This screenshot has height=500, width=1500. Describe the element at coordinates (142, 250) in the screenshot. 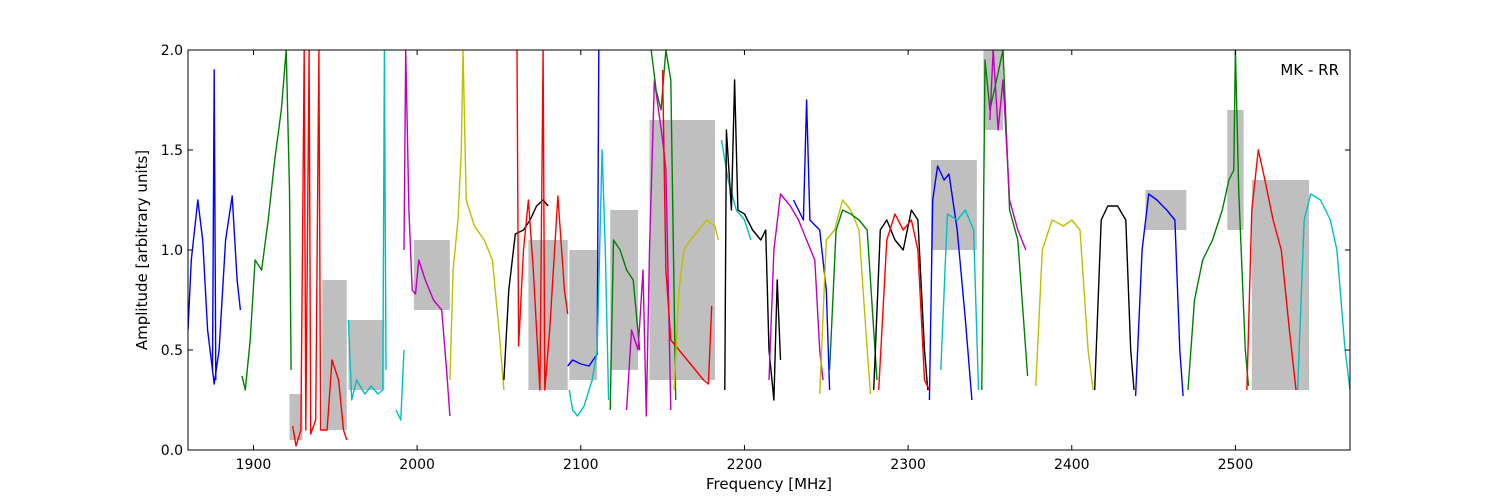

I see `y-axis-label: Amplitude [arbitrary units]` at that location.